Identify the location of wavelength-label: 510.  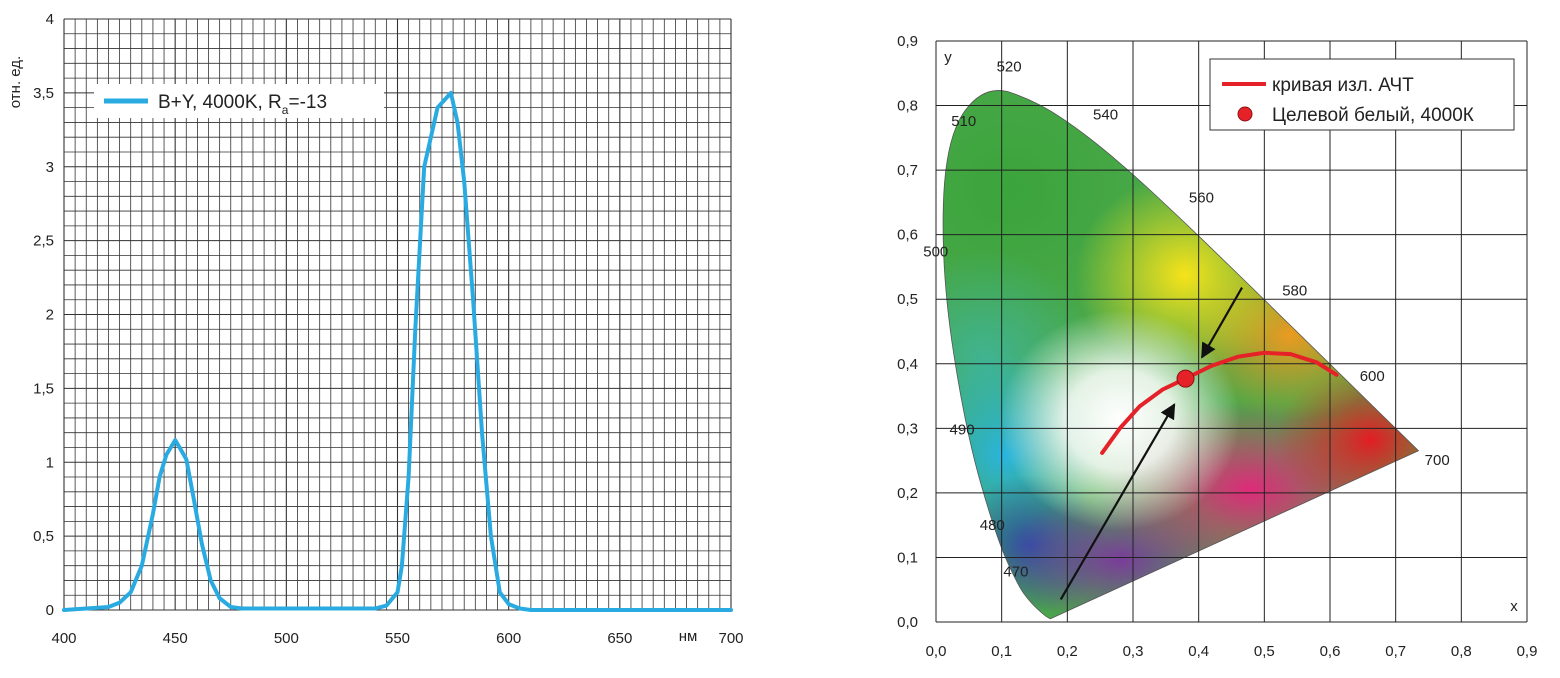
(963, 121).